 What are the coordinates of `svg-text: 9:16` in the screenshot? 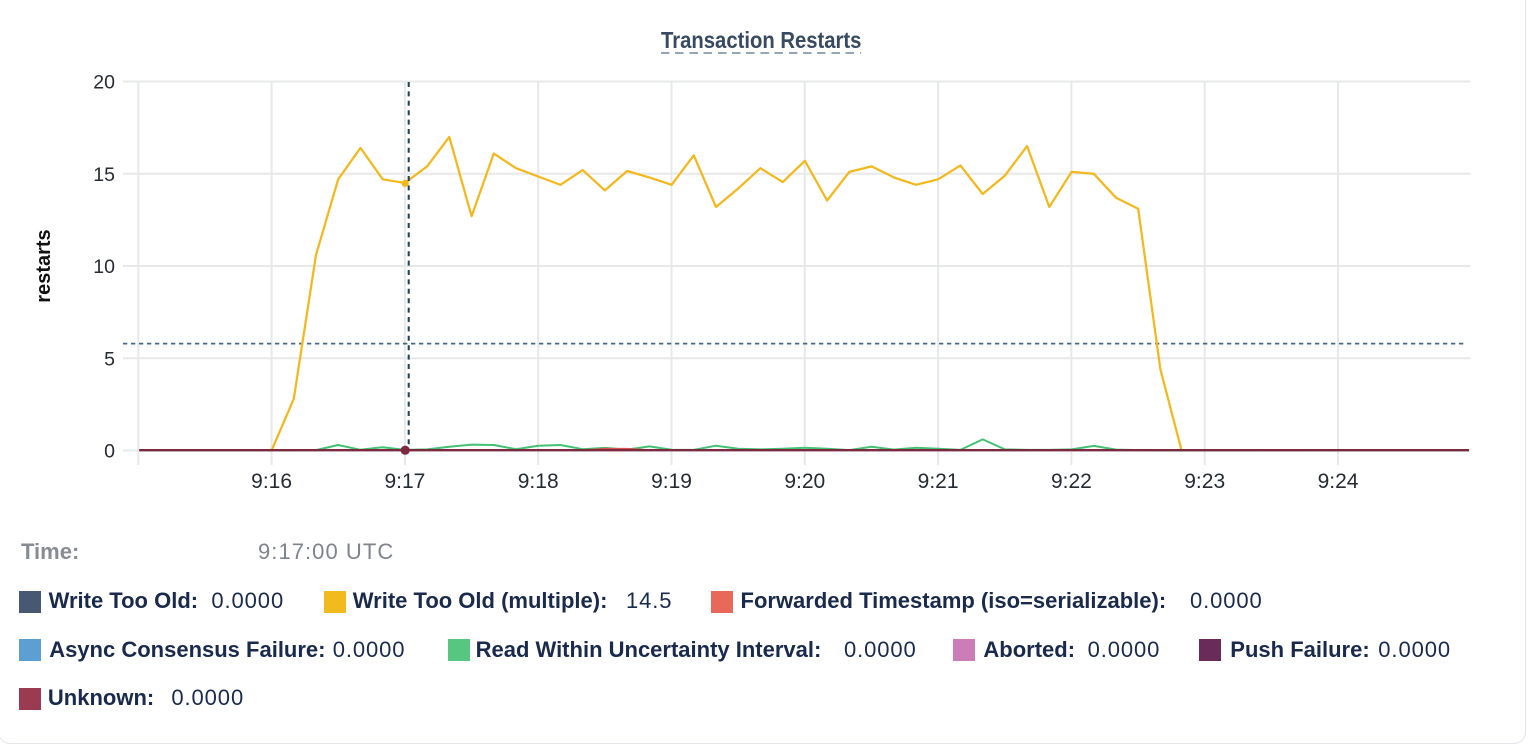 It's located at (271, 481).